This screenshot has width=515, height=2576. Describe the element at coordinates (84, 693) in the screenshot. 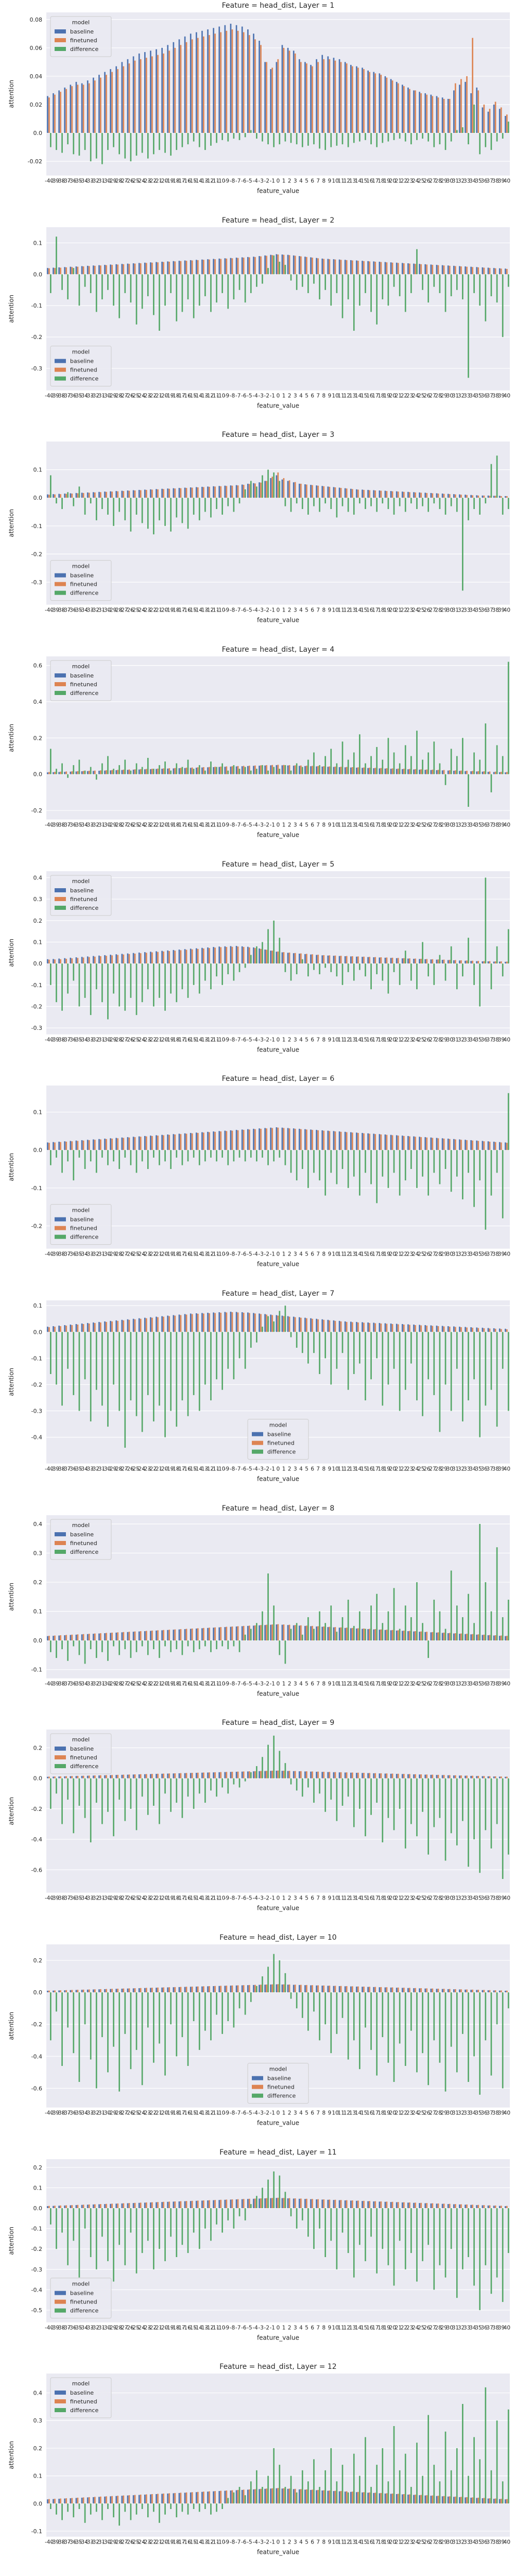

I see `legend-label-difference: difference` at that location.